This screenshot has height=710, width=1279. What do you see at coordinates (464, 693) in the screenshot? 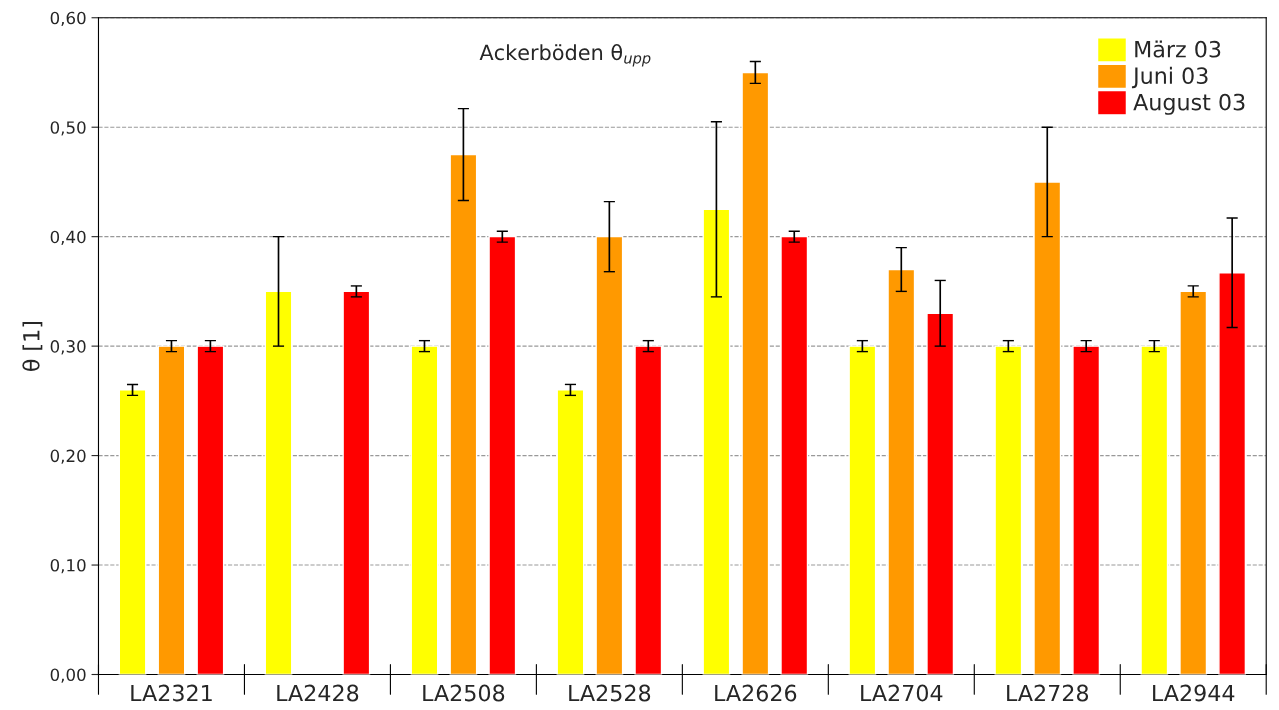
I see `x-tick-label: LA2508` at bounding box center [464, 693].